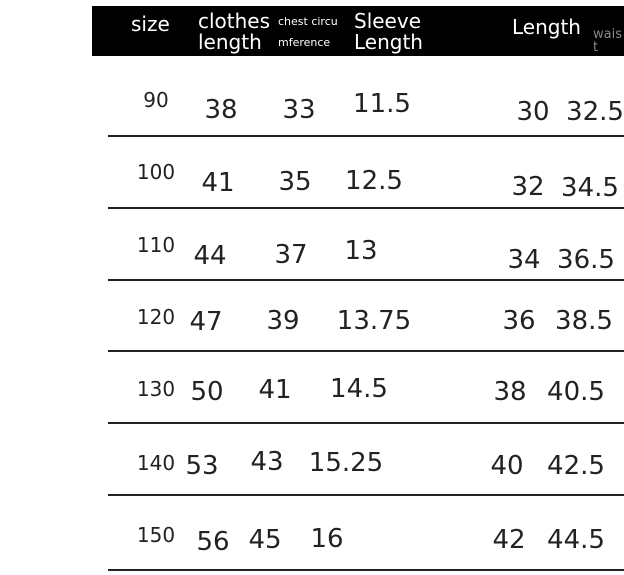  I want to click on chest-cell: 43, so click(267, 462).